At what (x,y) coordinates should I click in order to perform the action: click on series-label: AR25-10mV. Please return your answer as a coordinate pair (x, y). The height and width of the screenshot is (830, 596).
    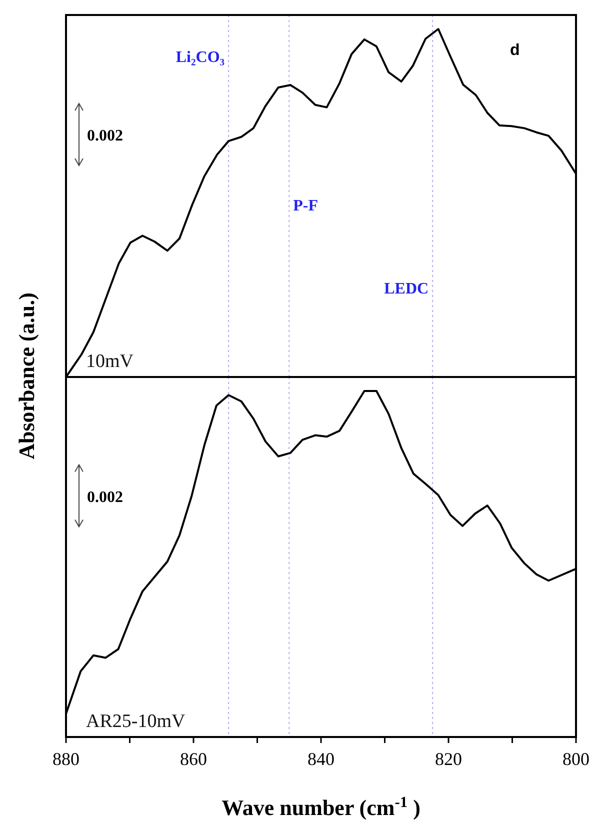
    Looking at the image, I should click on (136, 721).